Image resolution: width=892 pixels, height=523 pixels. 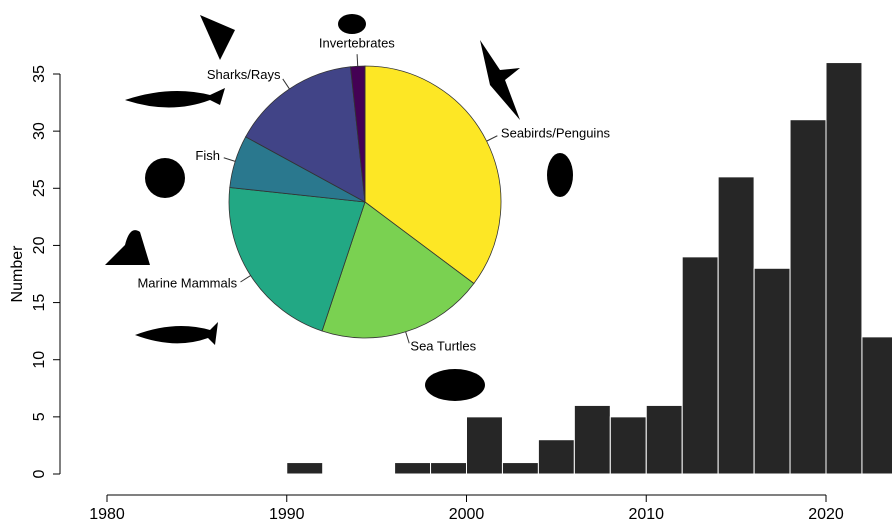 What do you see at coordinates (17, 274) in the screenshot?
I see `y-axis-title: Number` at bounding box center [17, 274].